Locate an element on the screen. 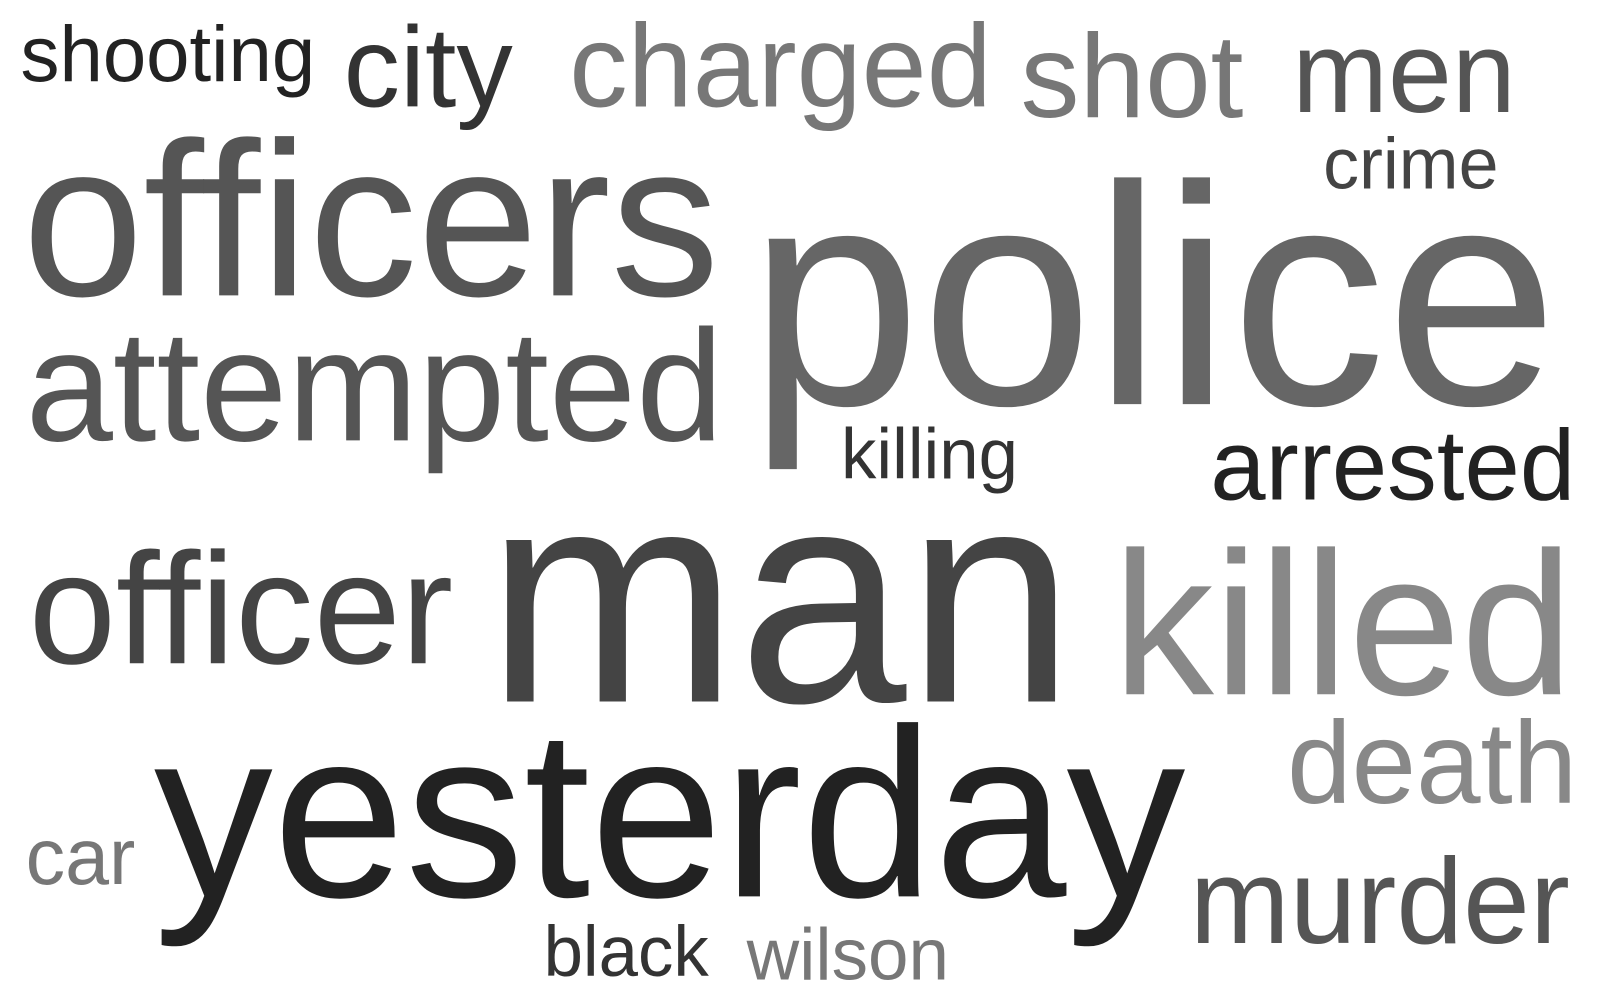 The width and height of the screenshot is (1600, 1000). word: men is located at coordinates (1403, 72).